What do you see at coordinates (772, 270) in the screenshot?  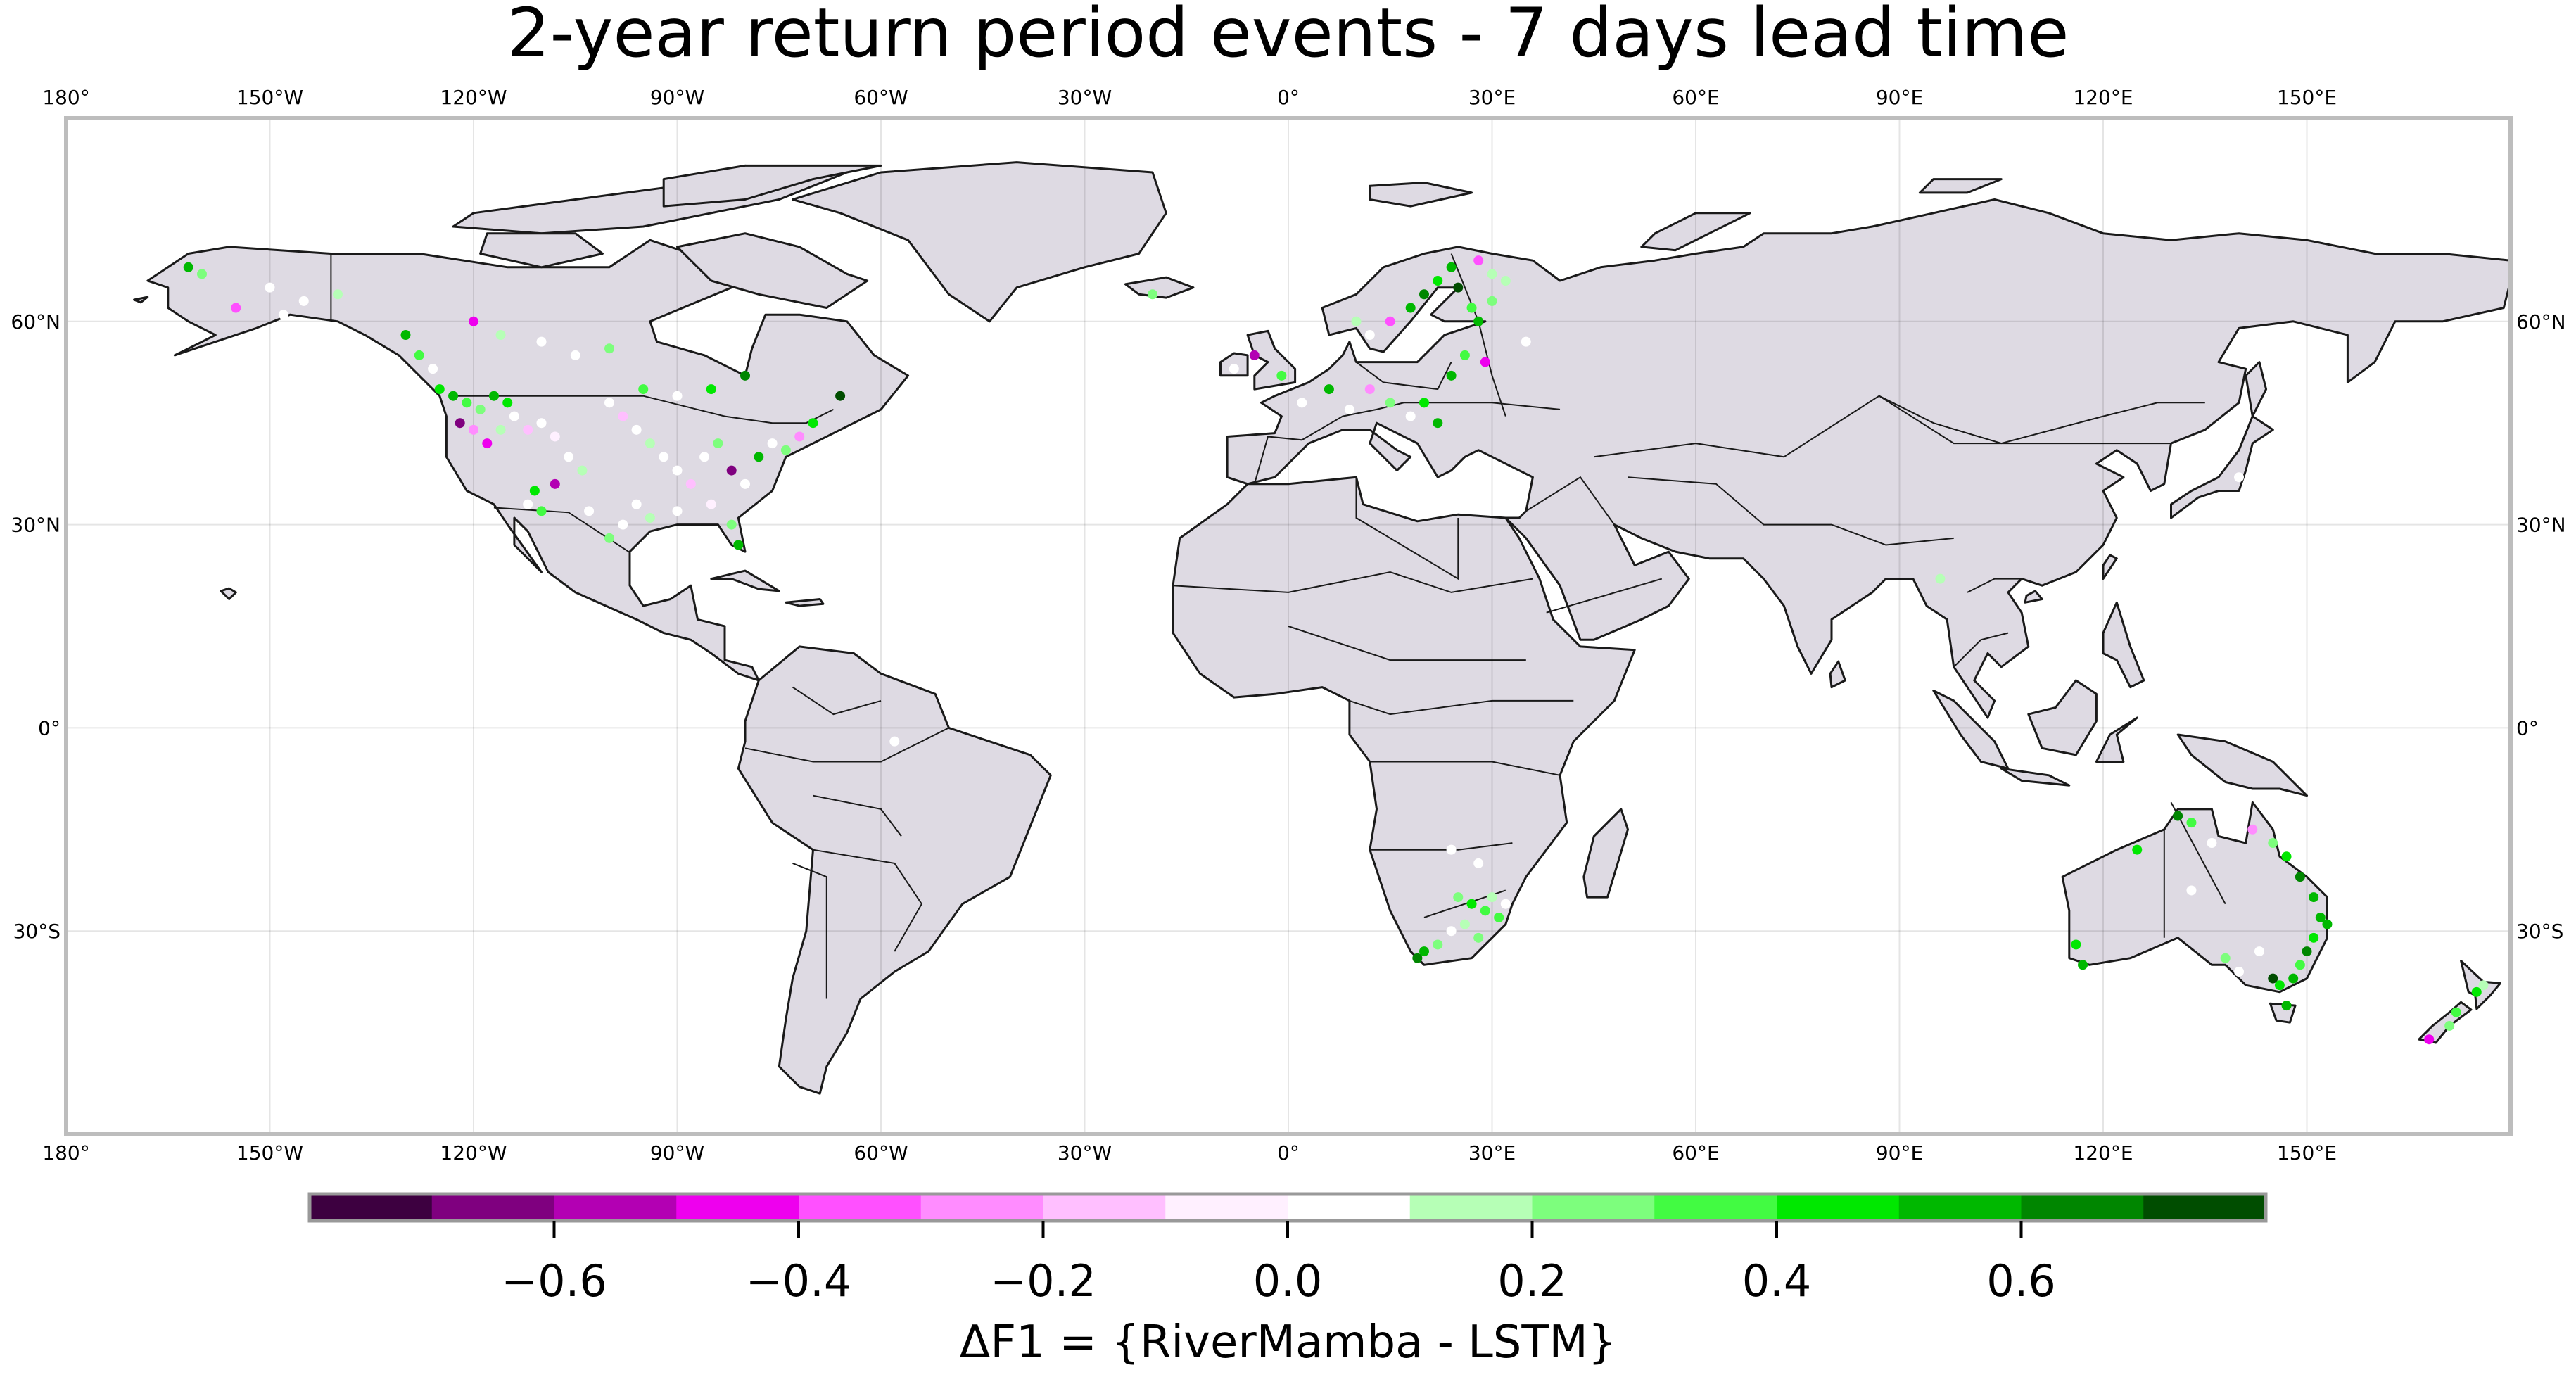 I see `landmass-baffin` at bounding box center [772, 270].